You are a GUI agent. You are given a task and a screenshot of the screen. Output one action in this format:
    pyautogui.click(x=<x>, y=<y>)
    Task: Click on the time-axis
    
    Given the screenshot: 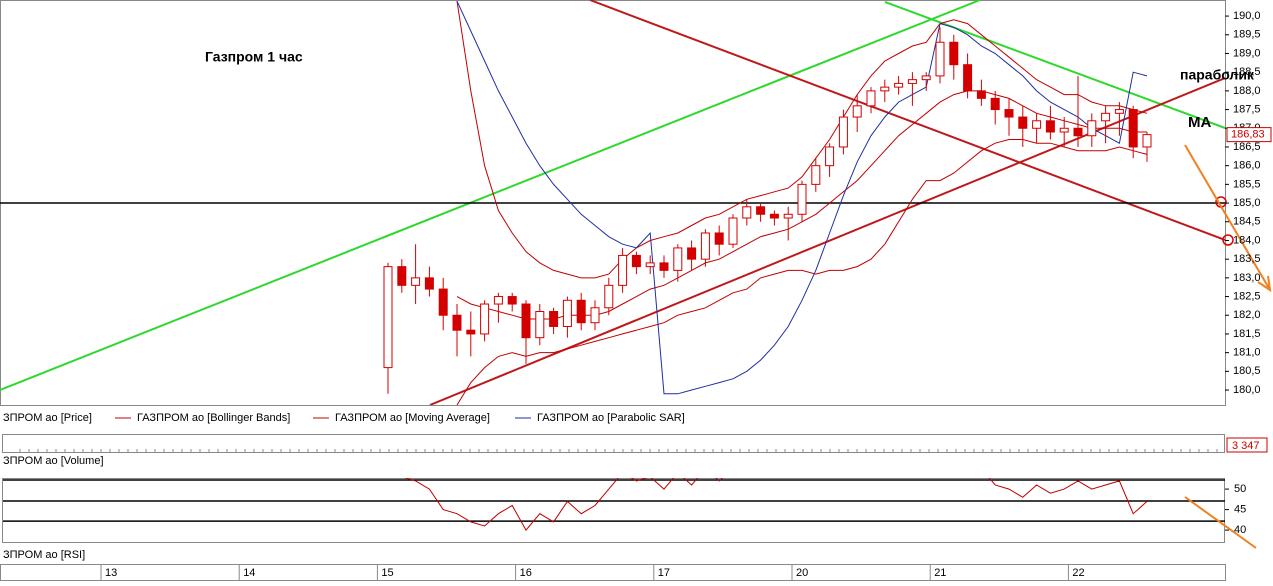 What is the action you would take?
    pyautogui.click(x=613, y=572)
    